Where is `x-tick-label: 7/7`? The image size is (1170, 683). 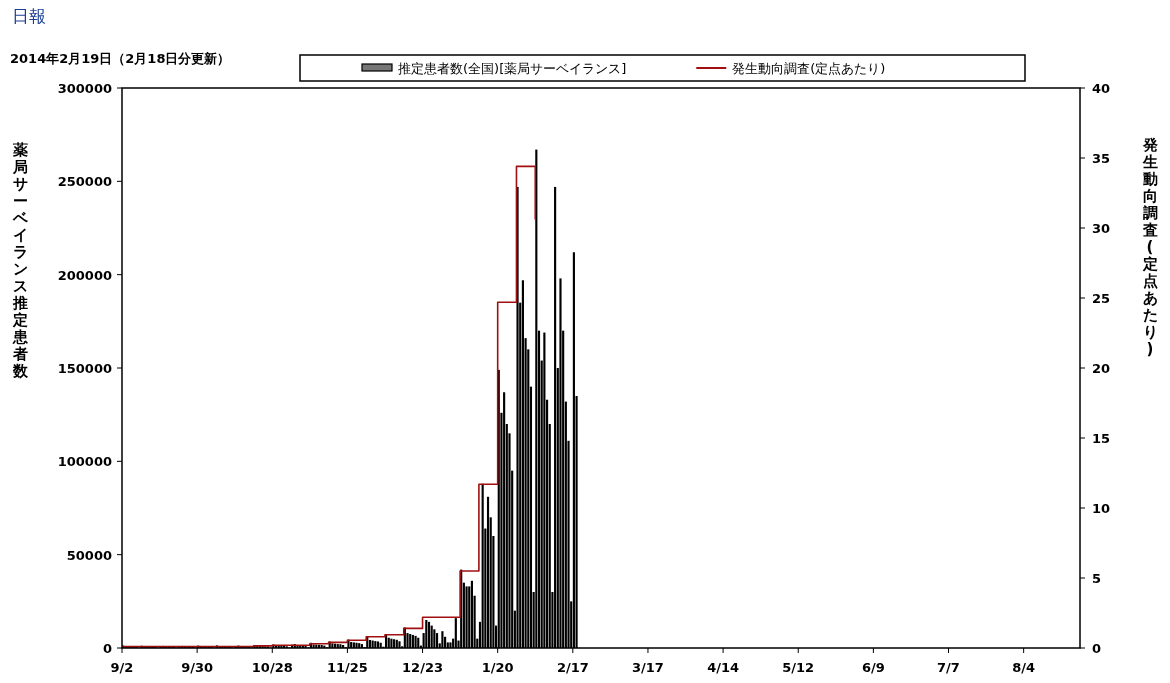 x-tick-label: 7/7 is located at coordinates (948, 667).